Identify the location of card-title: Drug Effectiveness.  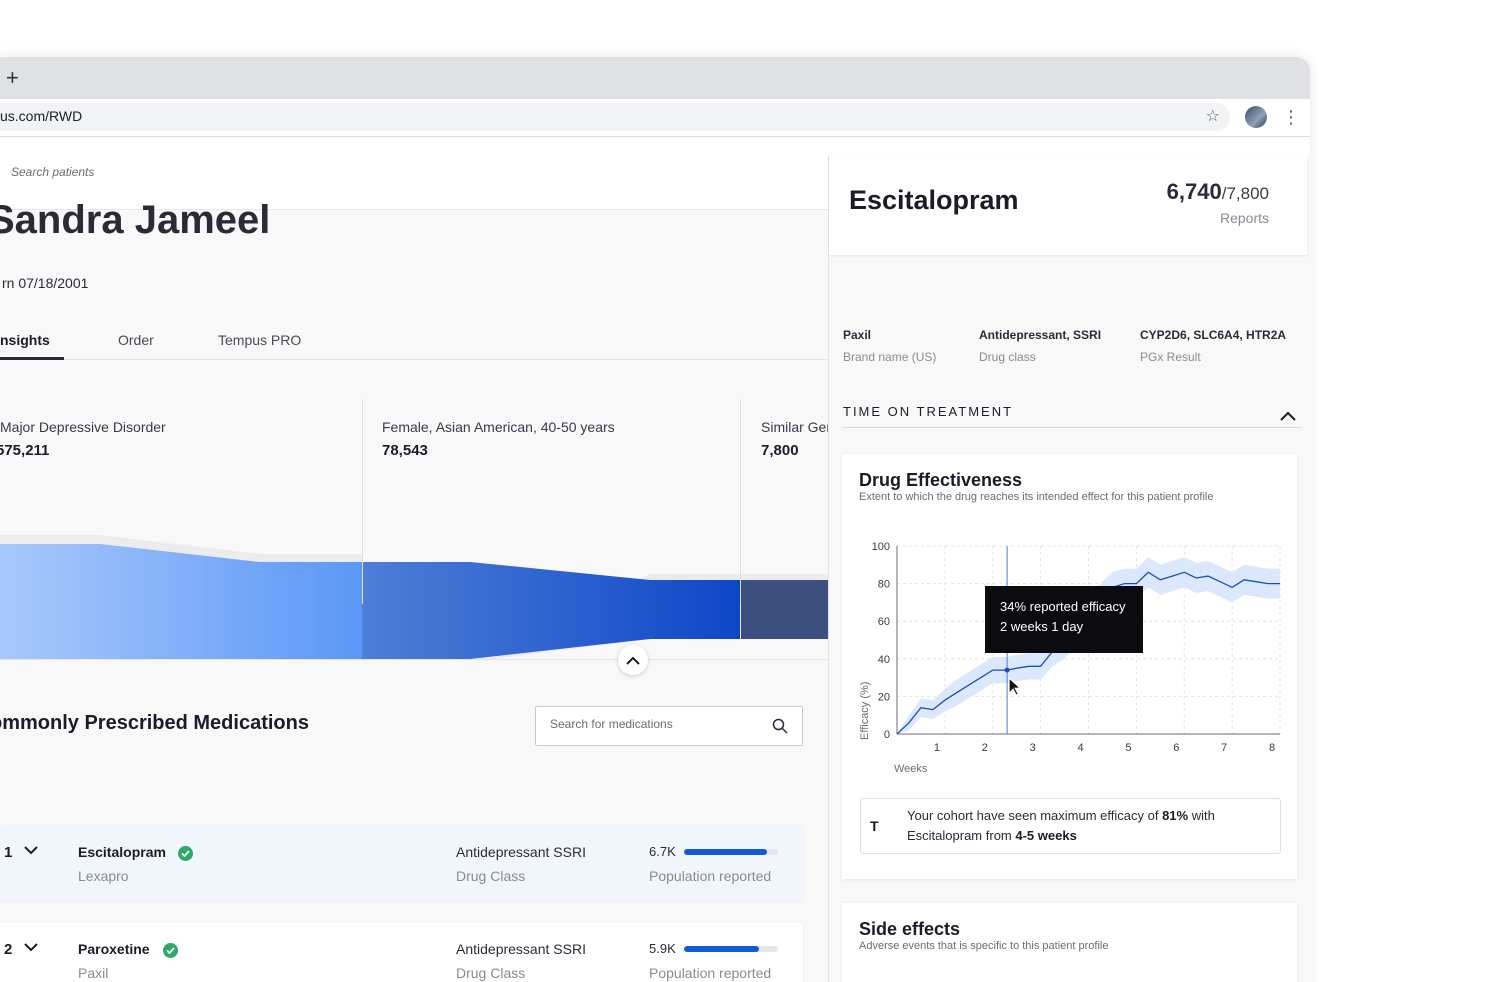
(941, 480).